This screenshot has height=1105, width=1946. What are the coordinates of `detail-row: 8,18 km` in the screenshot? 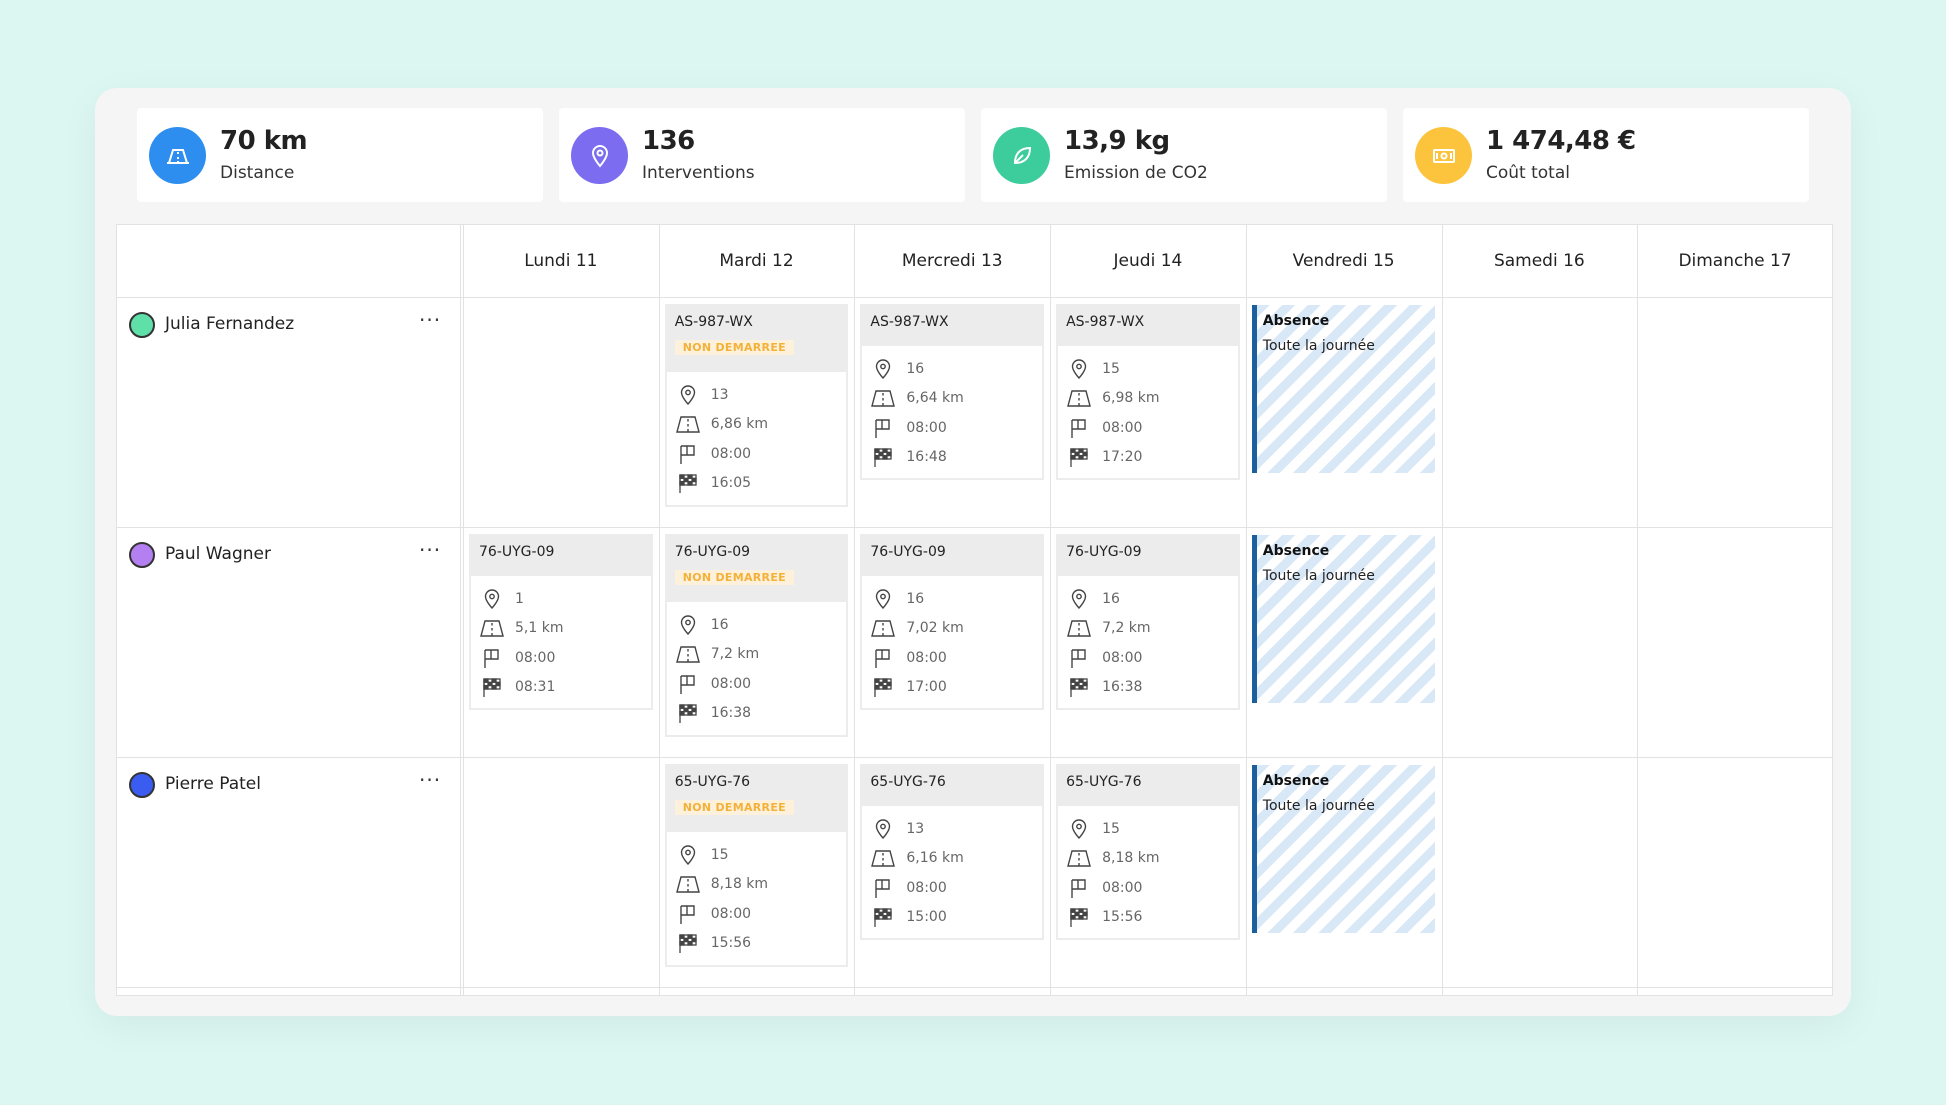 It's located at (761, 885).